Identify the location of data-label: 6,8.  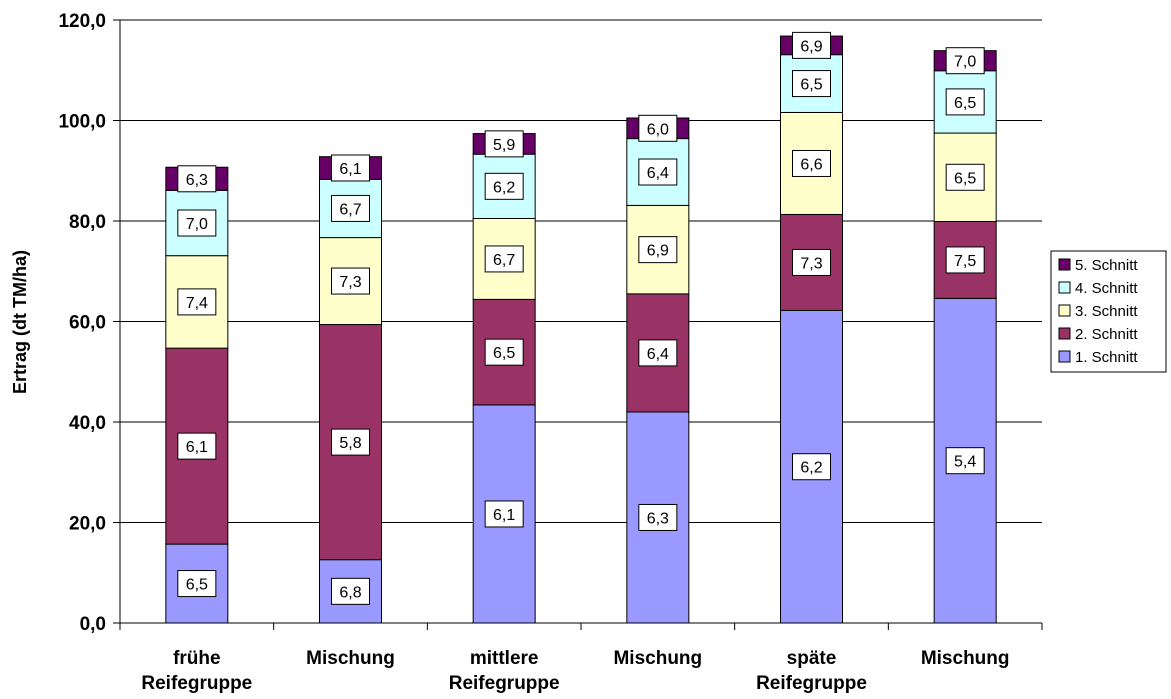
(350, 592).